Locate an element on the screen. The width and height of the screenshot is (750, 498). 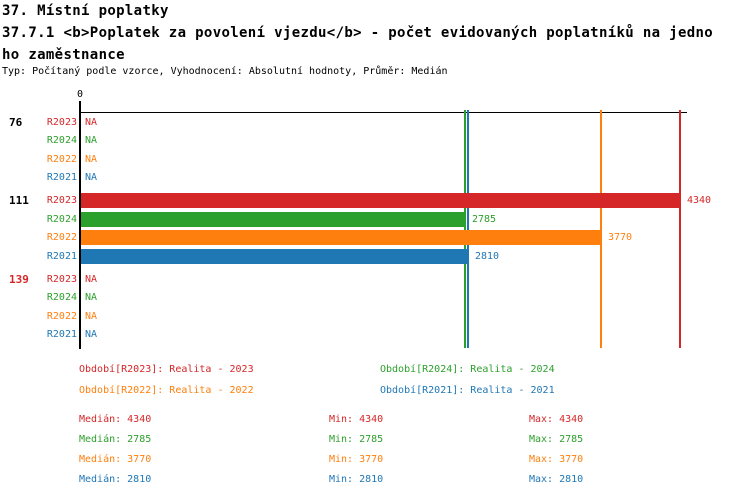
value-label: 4340 is located at coordinates (699, 200).